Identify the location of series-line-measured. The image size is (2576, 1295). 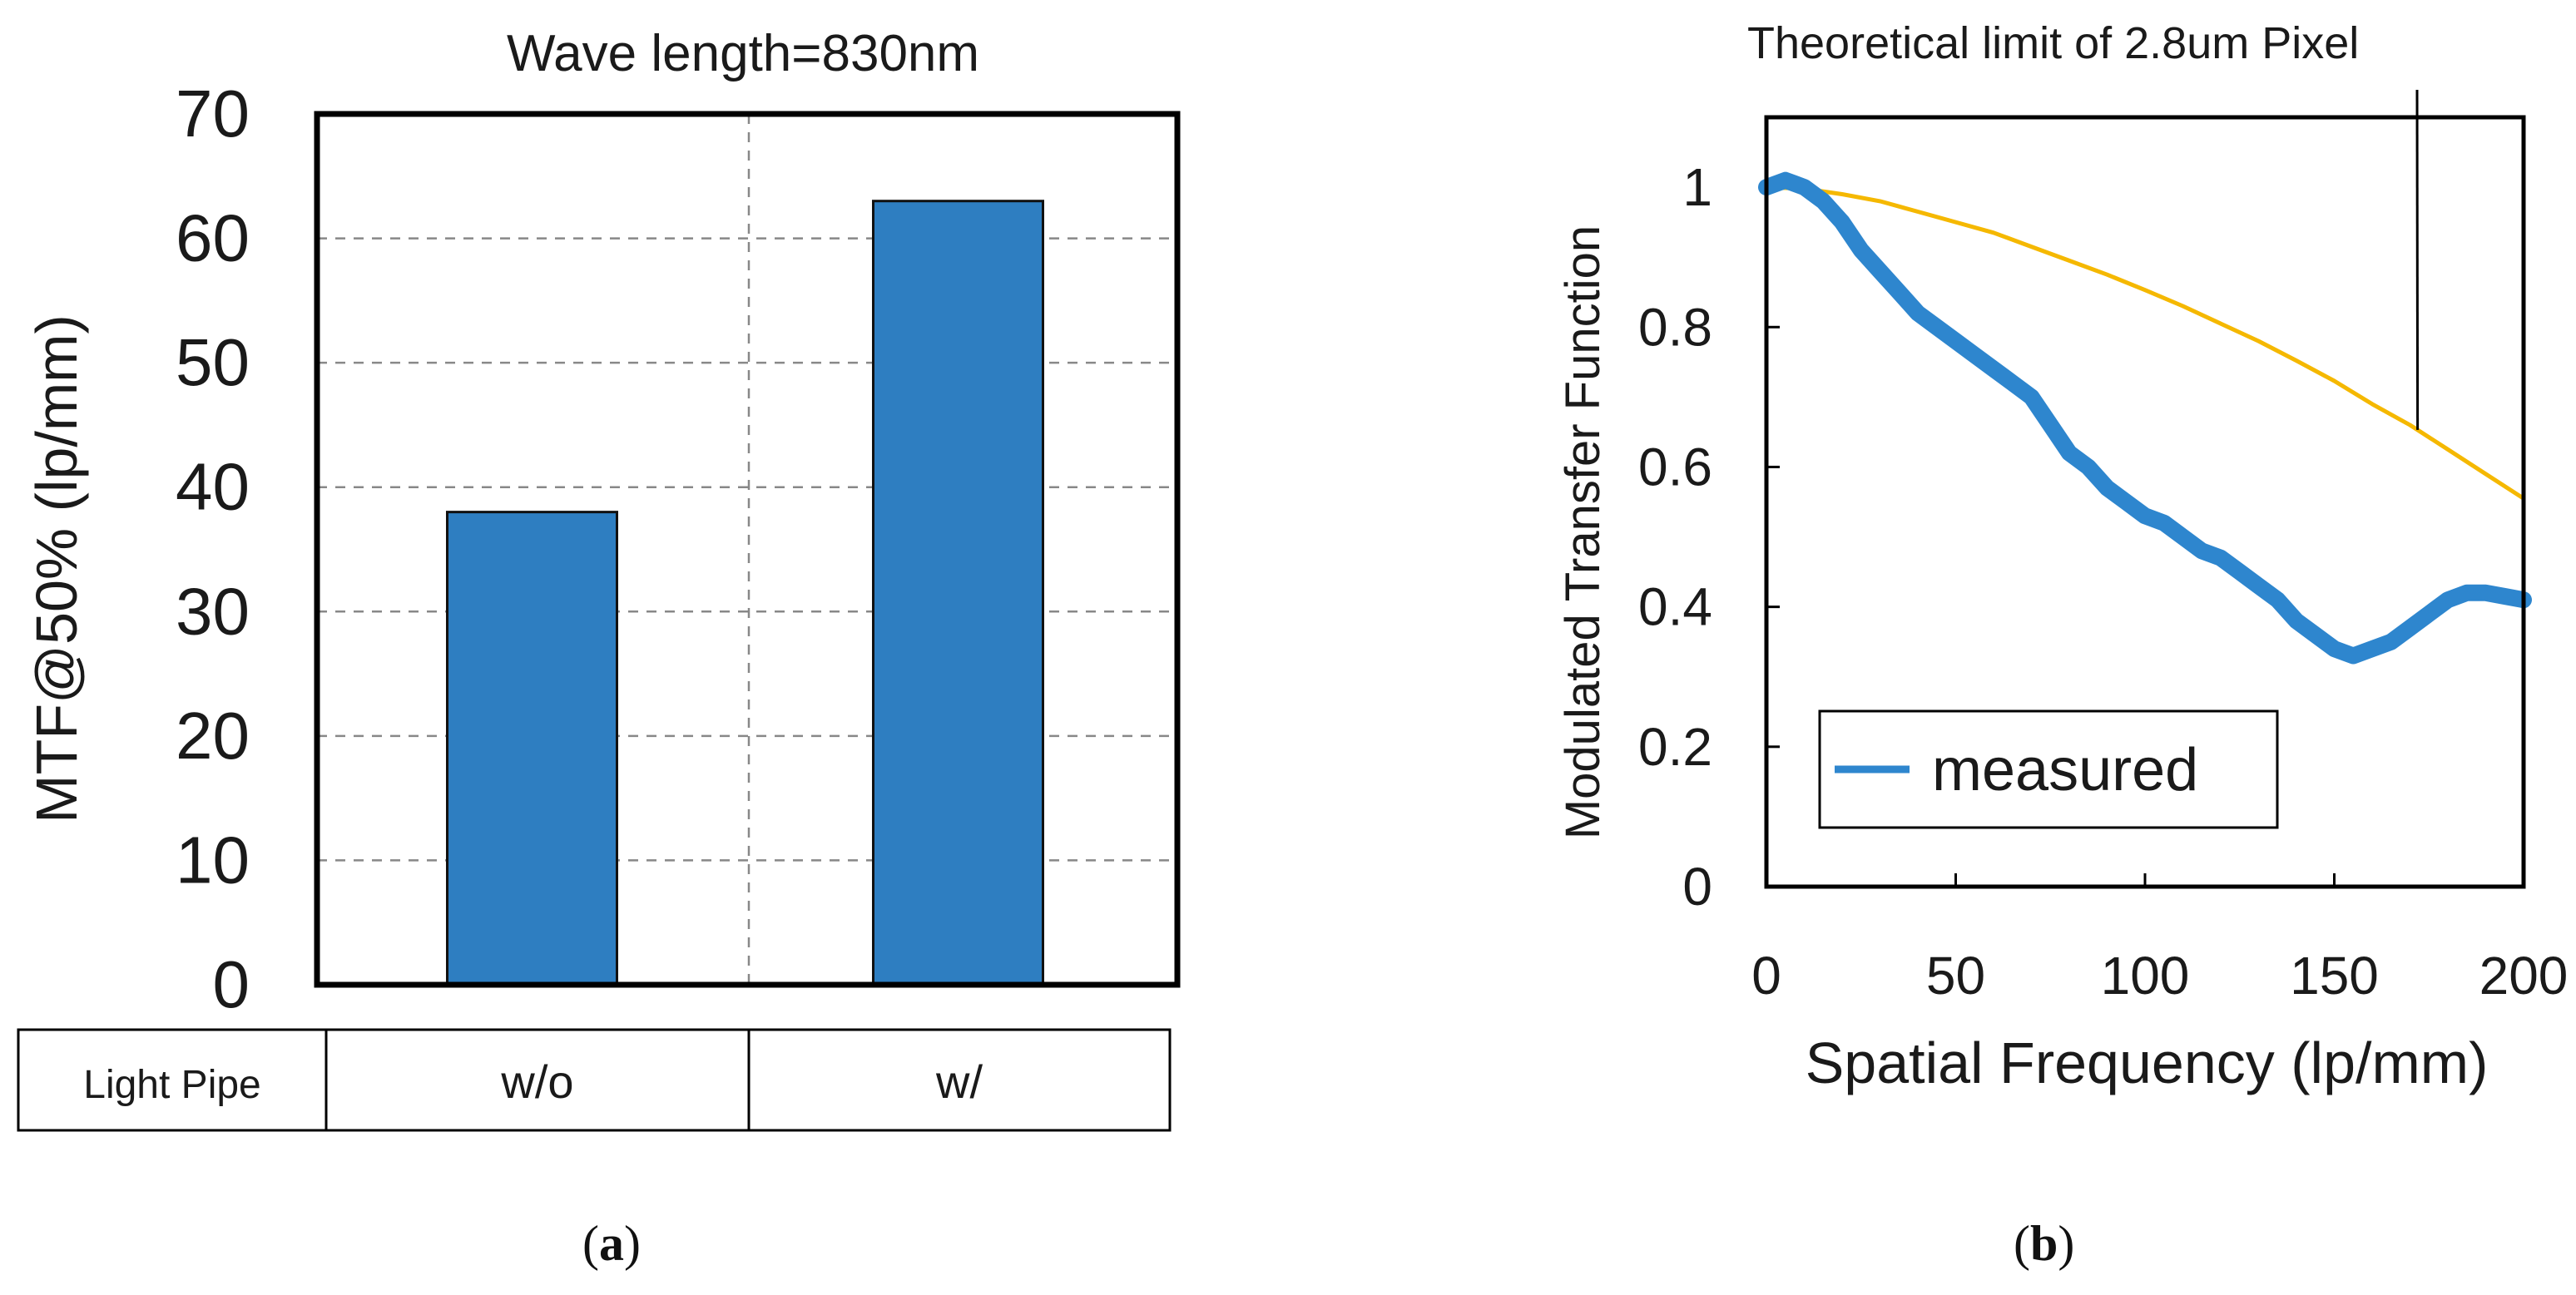
(2145, 418).